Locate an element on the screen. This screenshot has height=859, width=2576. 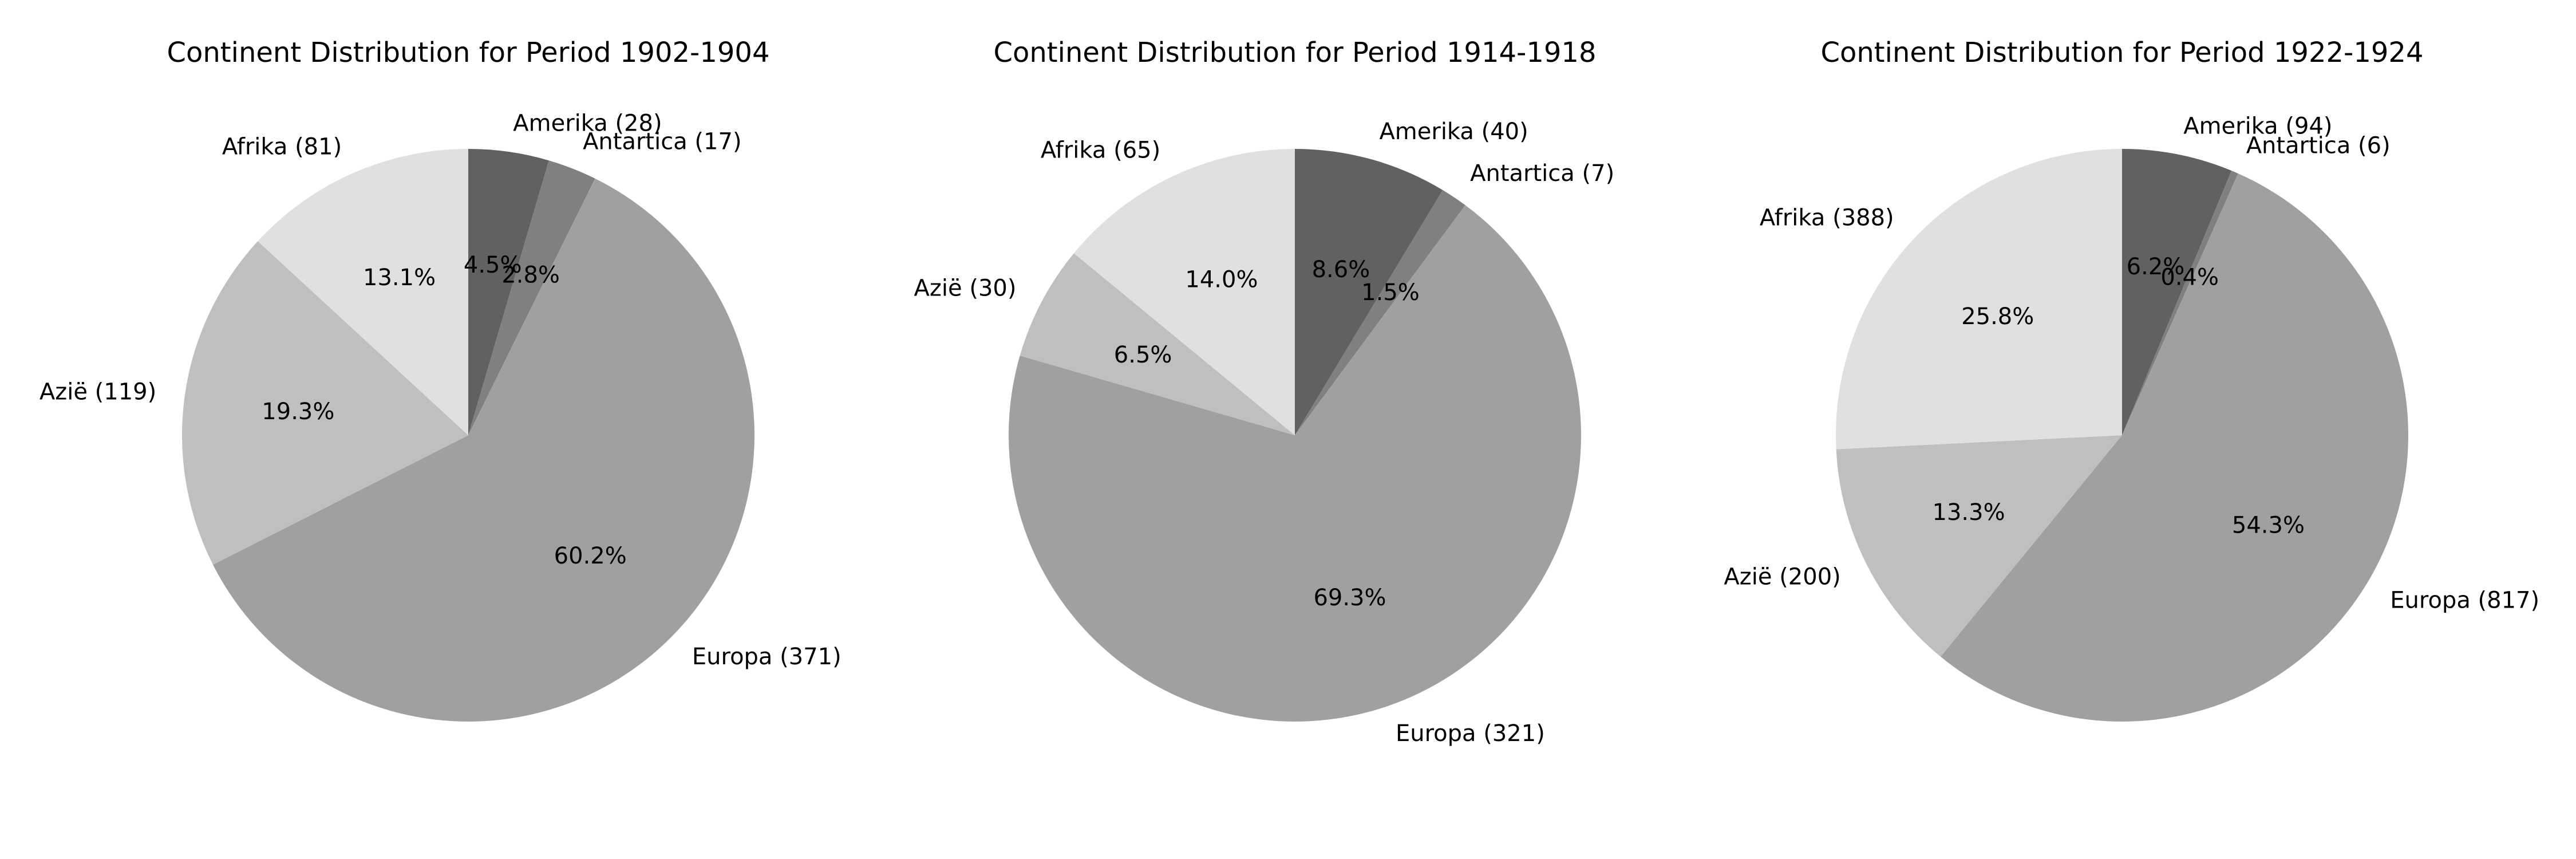
slice-label: Afrika (81) is located at coordinates (282, 146).